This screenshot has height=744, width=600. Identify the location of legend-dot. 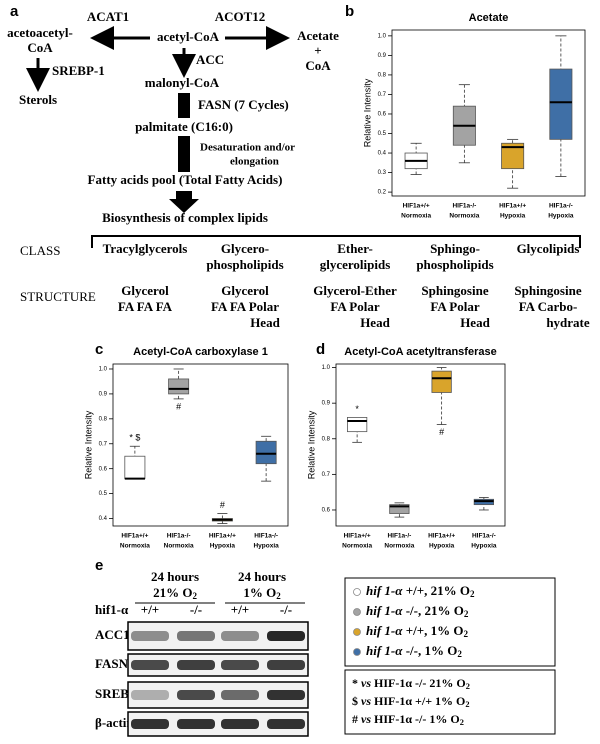
(357, 632).